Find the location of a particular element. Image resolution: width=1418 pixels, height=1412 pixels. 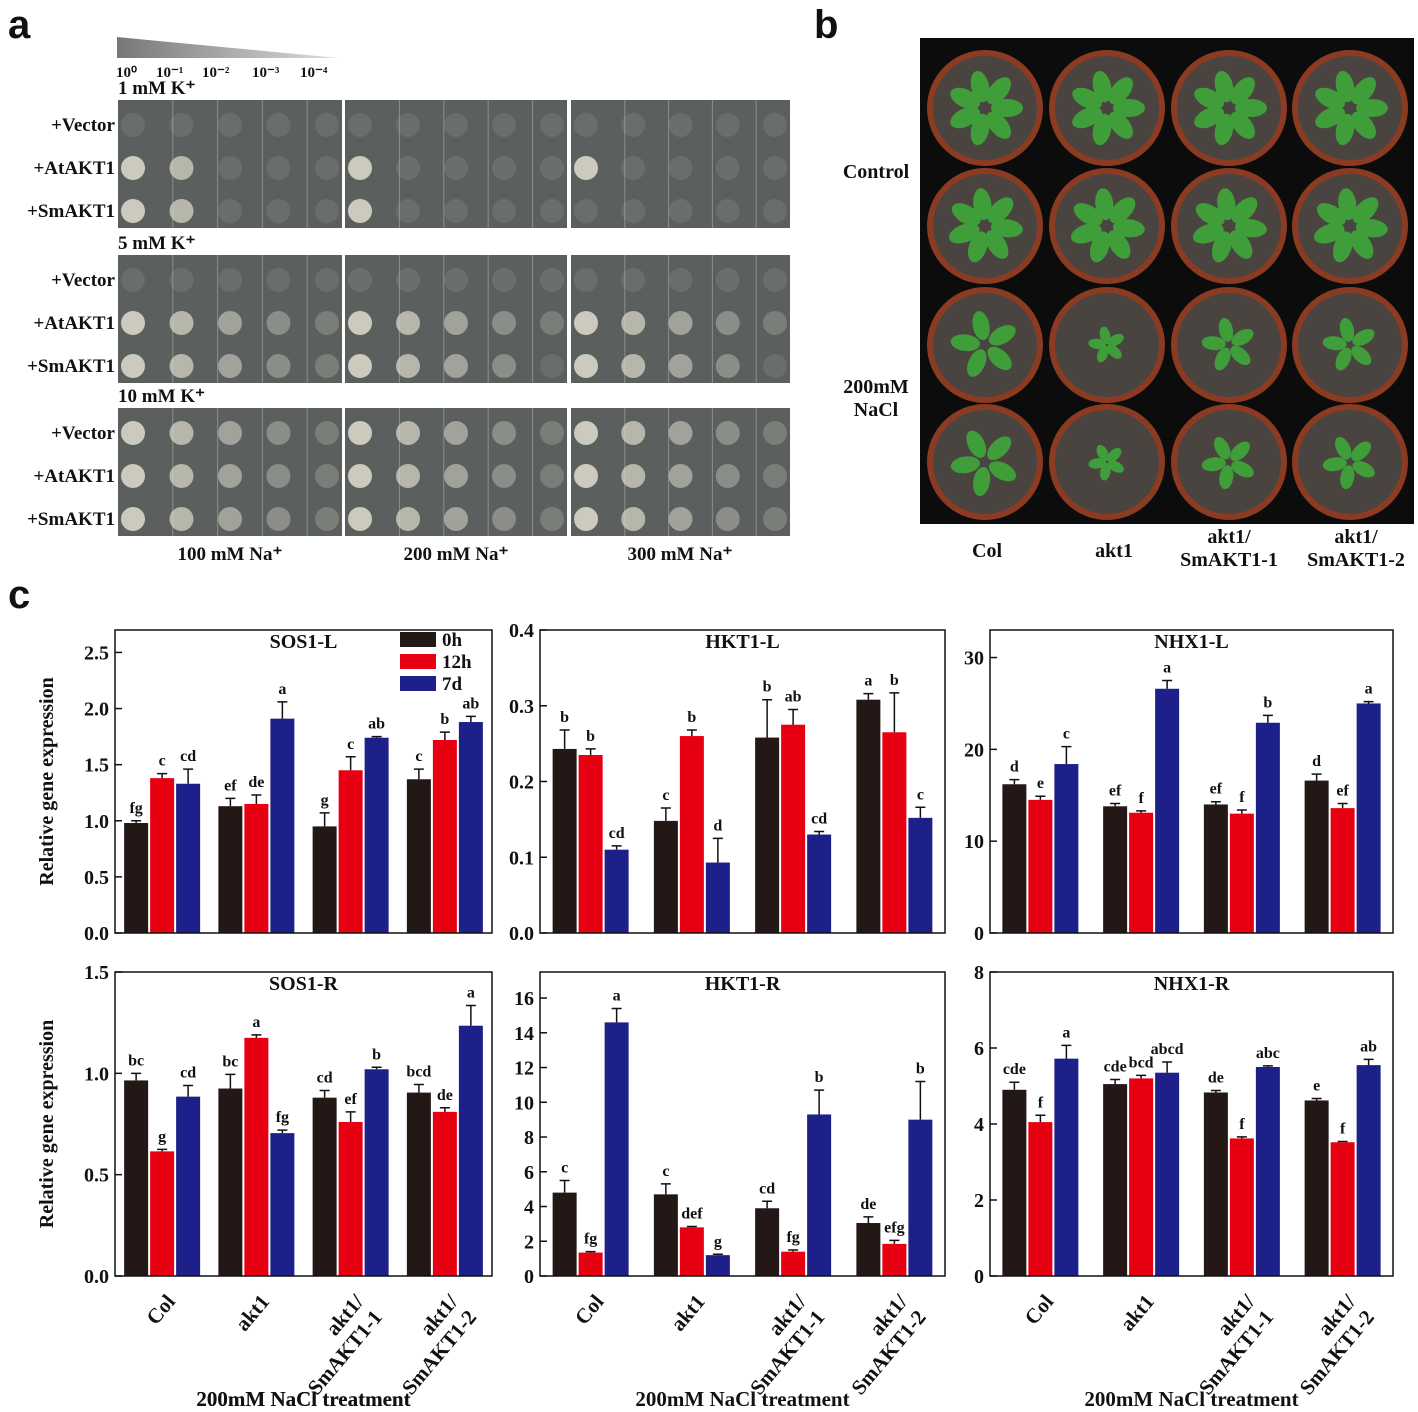

genotype-label: akt1/SmAKT1-1 is located at coordinates (1229, 548).